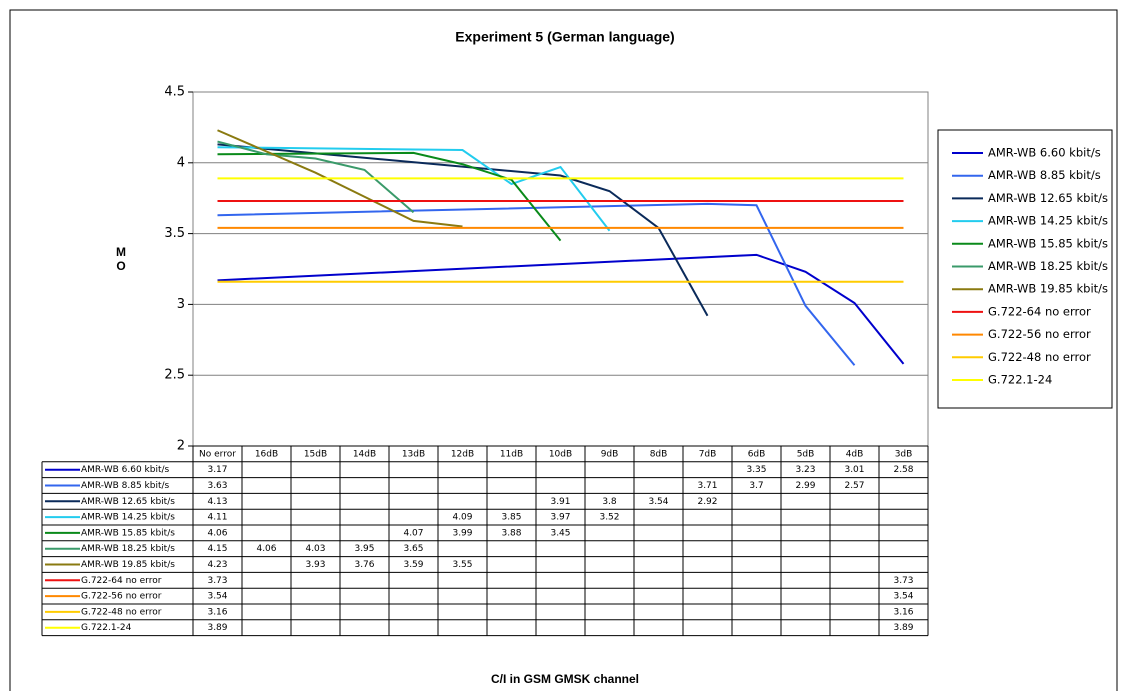  What do you see at coordinates (609, 502) in the screenshot?
I see `table-value: 3.8` at bounding box center [609, 502].